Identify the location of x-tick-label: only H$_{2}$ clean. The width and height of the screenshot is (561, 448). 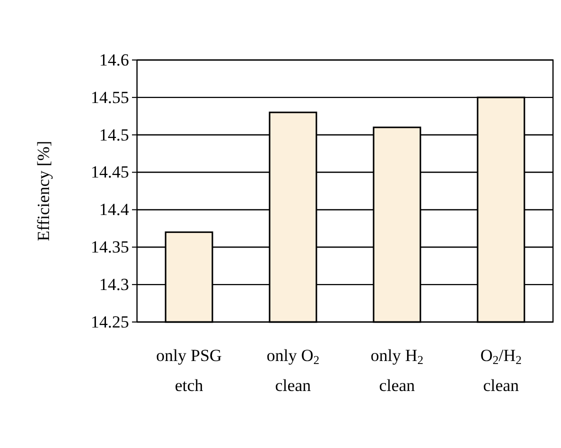
(397, 370).